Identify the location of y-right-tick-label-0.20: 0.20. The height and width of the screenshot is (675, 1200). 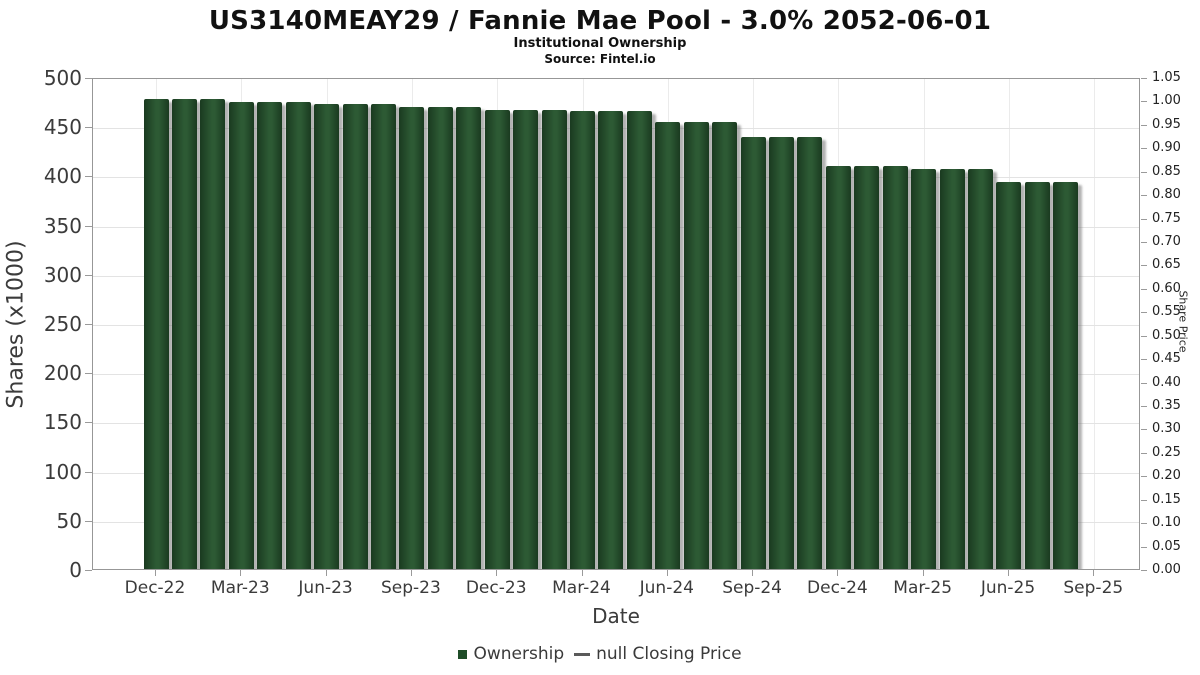
(1166, 476).